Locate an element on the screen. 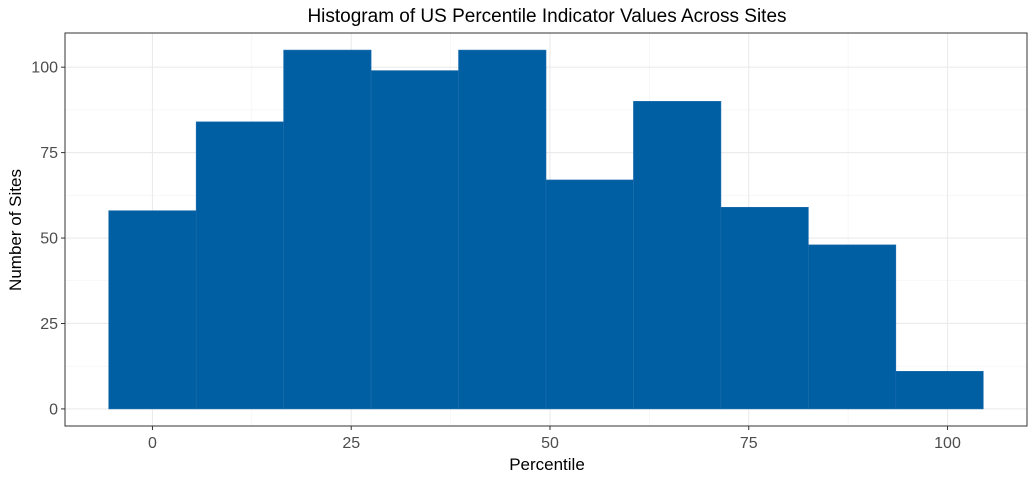  x-tick-label: 50 is located at coordinates (550, 443).